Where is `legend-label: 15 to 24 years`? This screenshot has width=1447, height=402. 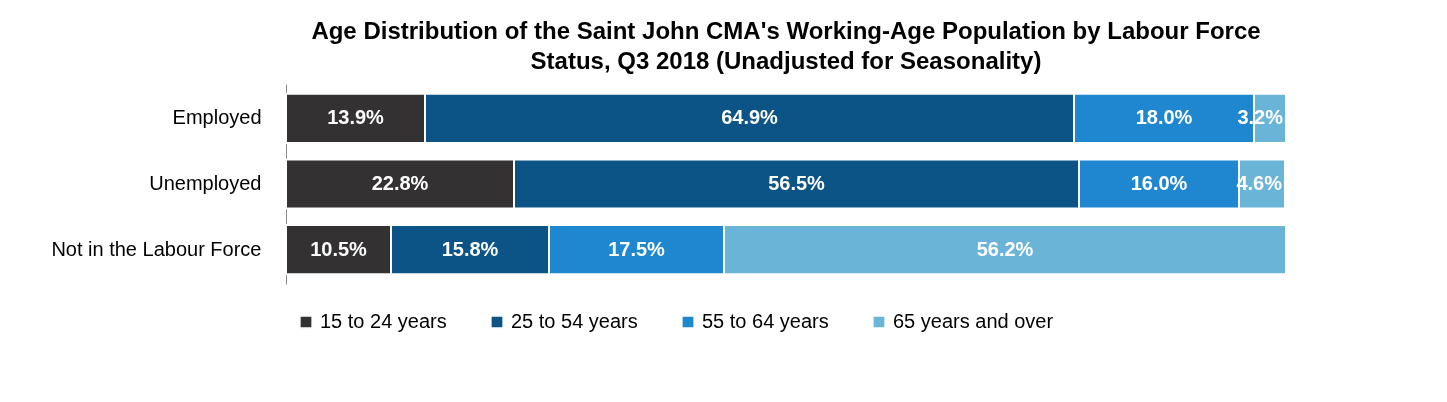 legend-label: 15 to 24 years is located at coordinates (383, 321).